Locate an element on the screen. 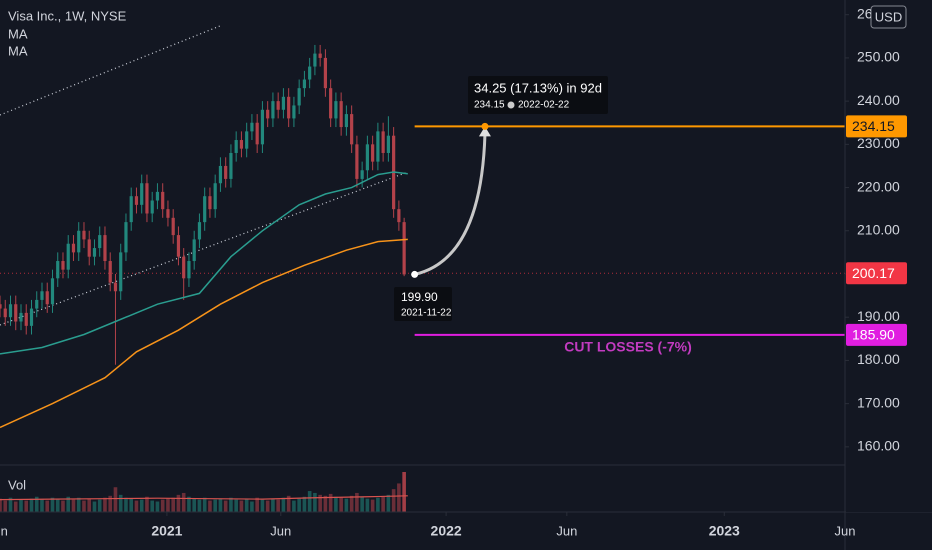 This screenshot has width=932, height=550. measure-end is located at coordinates (485, 126).